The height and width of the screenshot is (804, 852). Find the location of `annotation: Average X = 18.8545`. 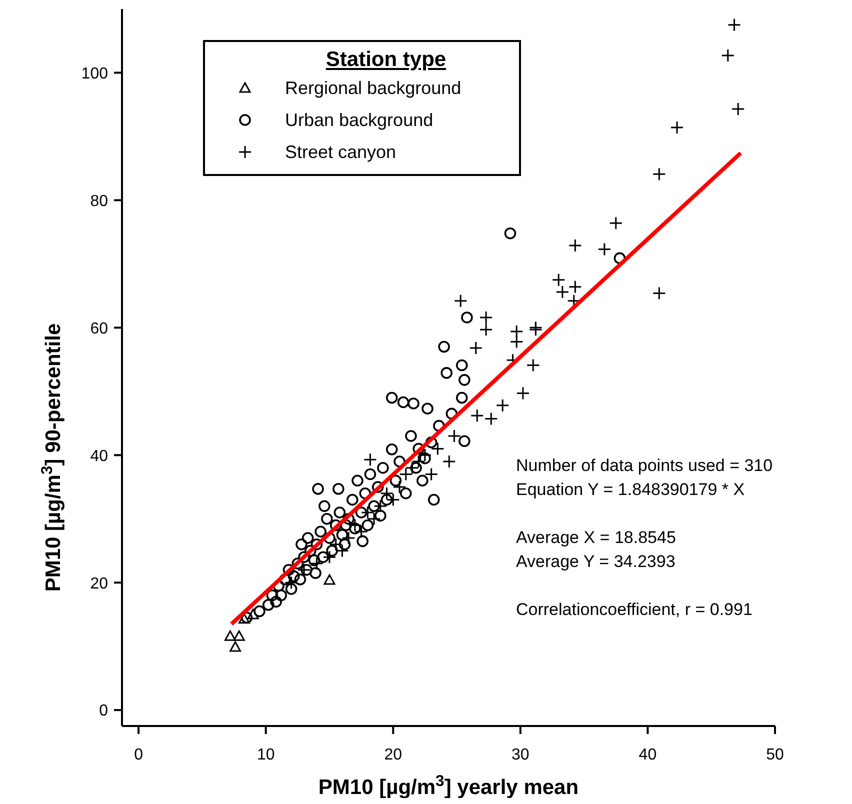

annotation: Average X = 18.8545 is located at coordinates (596, 538).